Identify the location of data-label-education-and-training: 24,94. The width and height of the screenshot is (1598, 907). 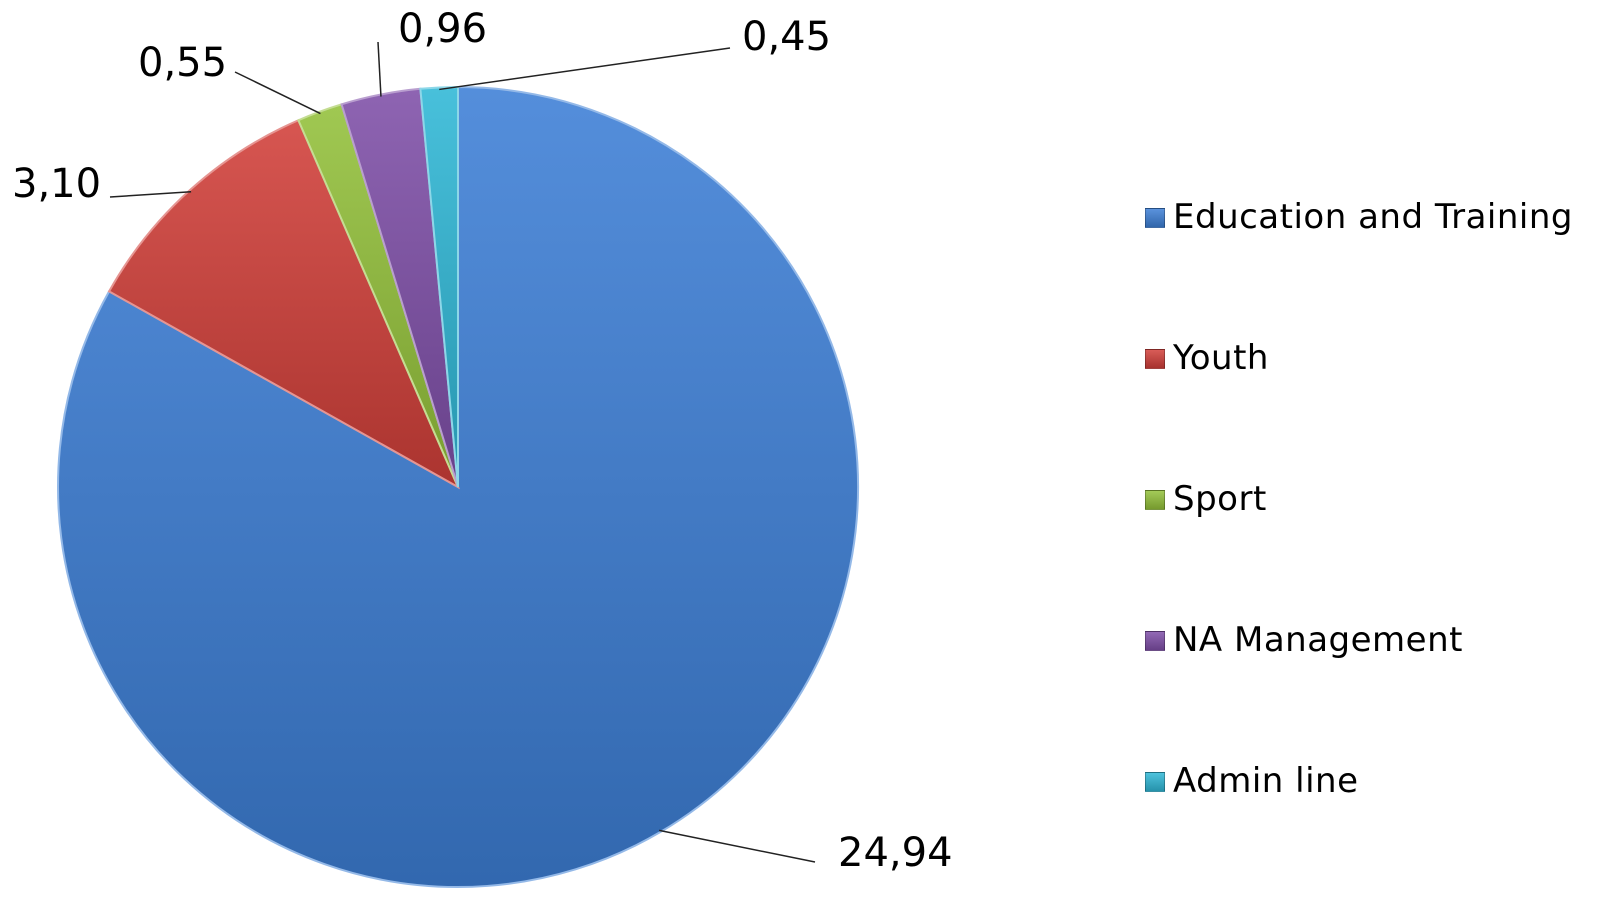
(895, 853).